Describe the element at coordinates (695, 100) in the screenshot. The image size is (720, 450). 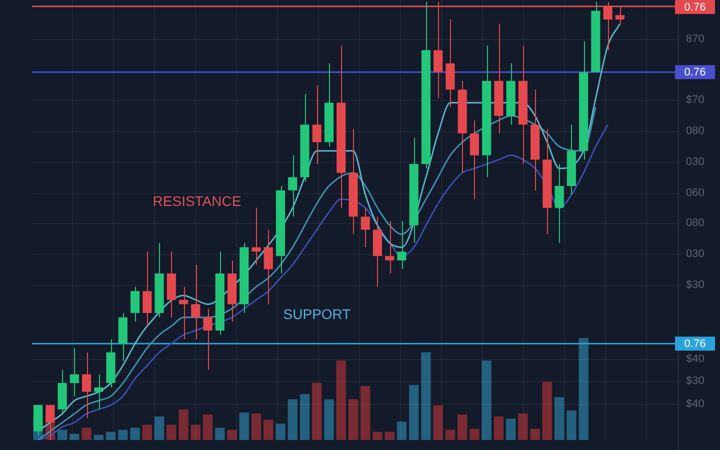
I see `text: $70` at that location.